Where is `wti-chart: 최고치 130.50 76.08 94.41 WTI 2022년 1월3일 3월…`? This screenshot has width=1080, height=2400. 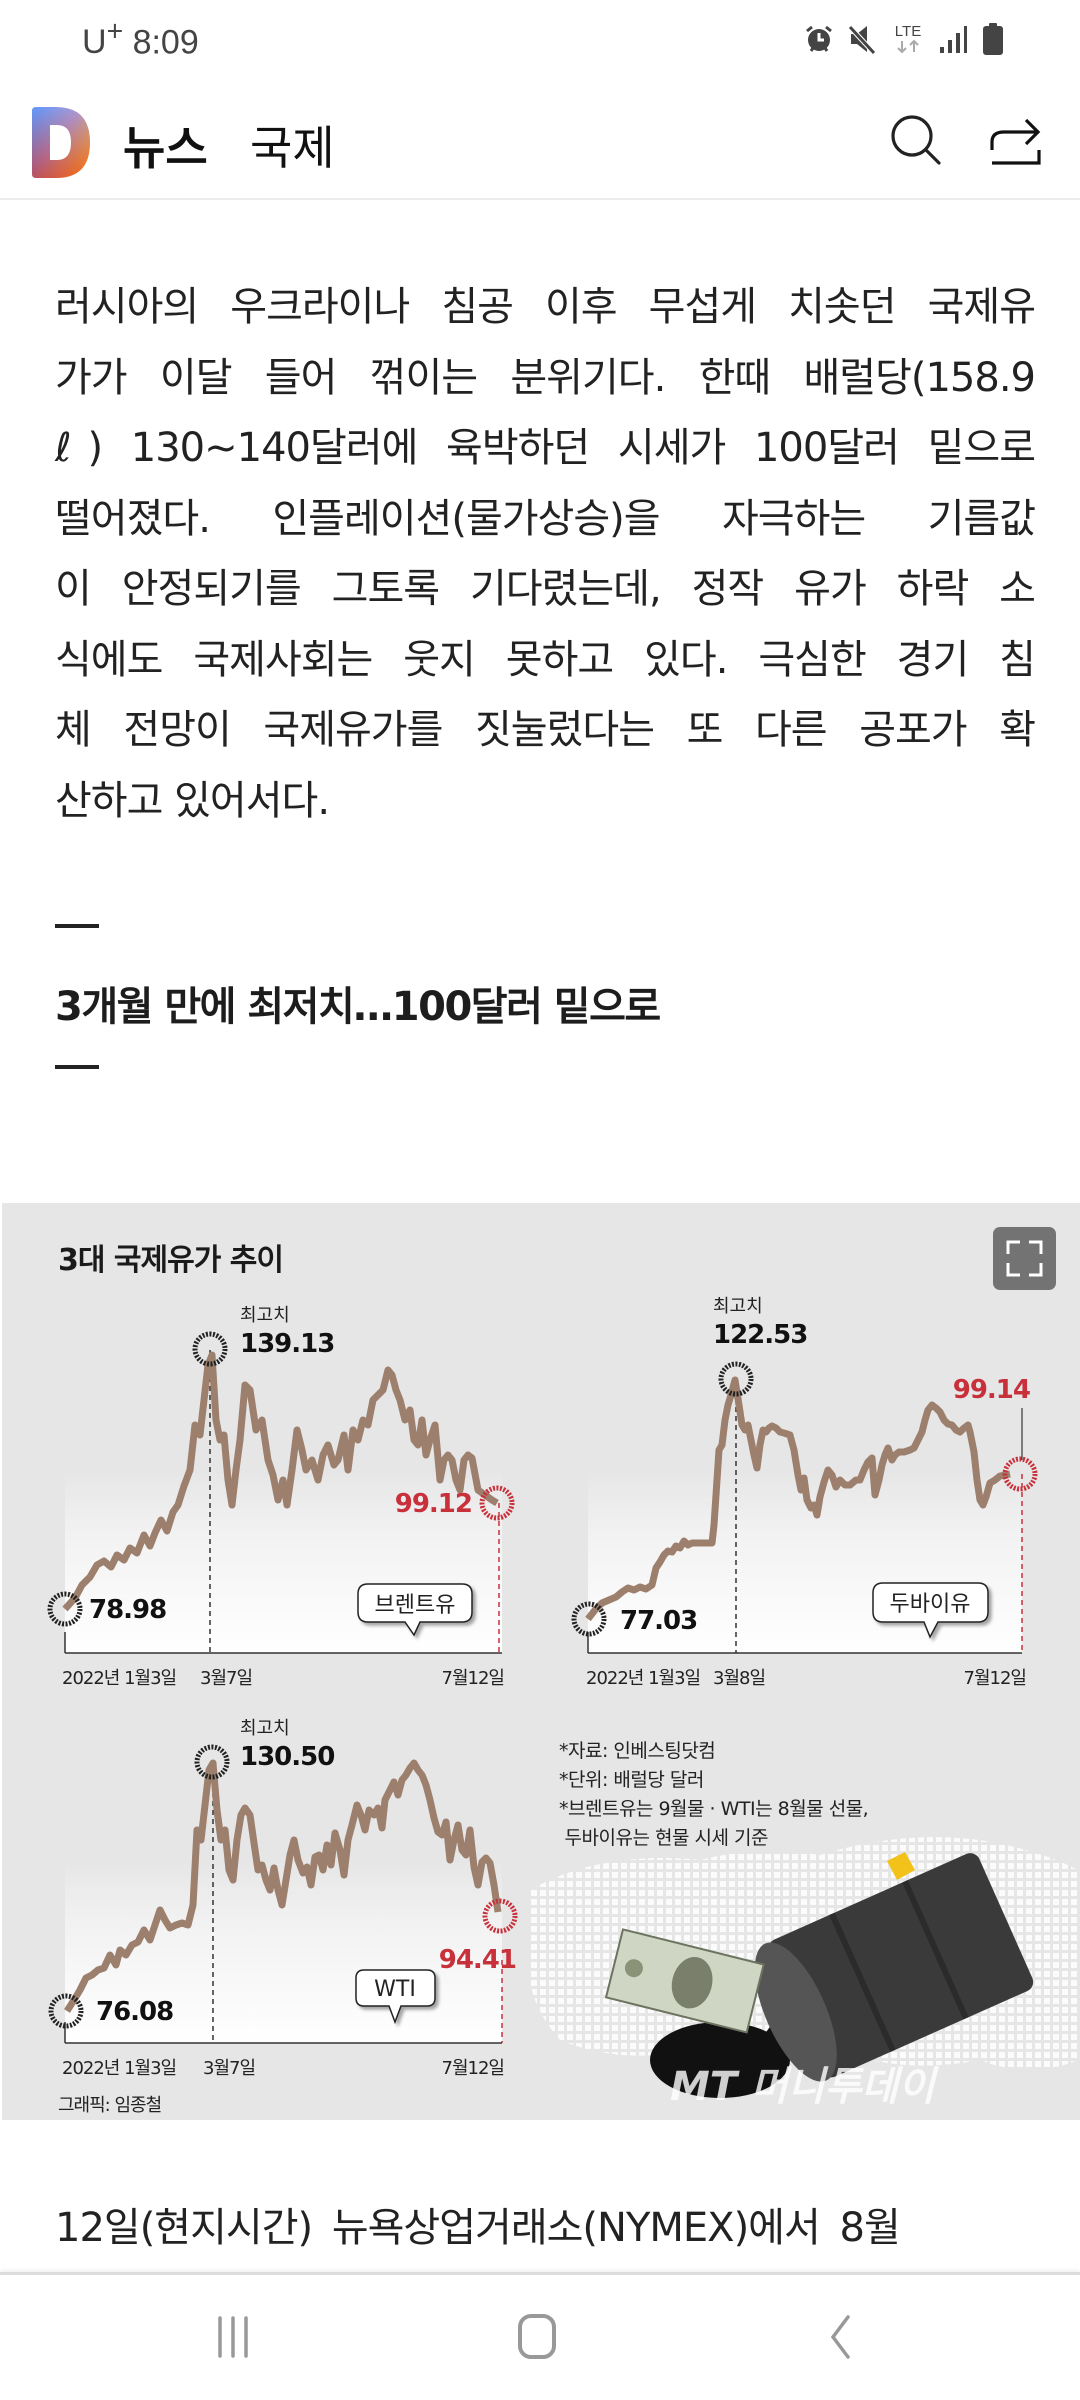
wti-chart: 최고치 130.50 76.08 94.41 WTI 2022년 1월3일 3월… is located at coordinates (283, 1898).